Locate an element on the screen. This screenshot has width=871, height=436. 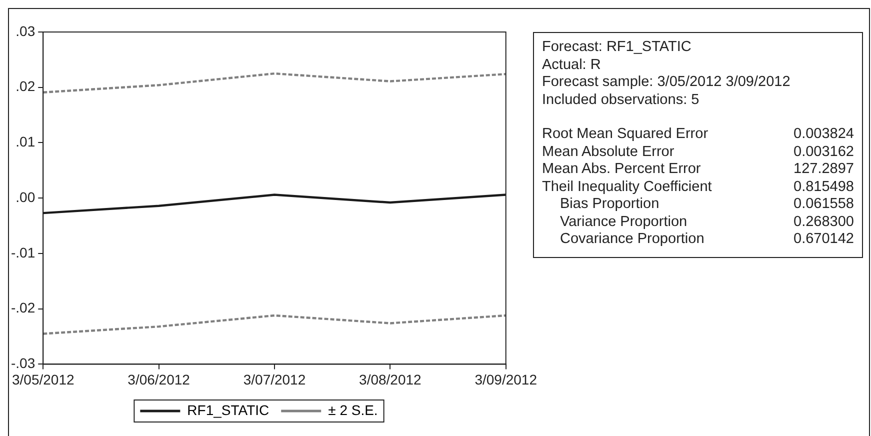
x-tick-label: 3/07/2012 is located at coordinates (274, 379).